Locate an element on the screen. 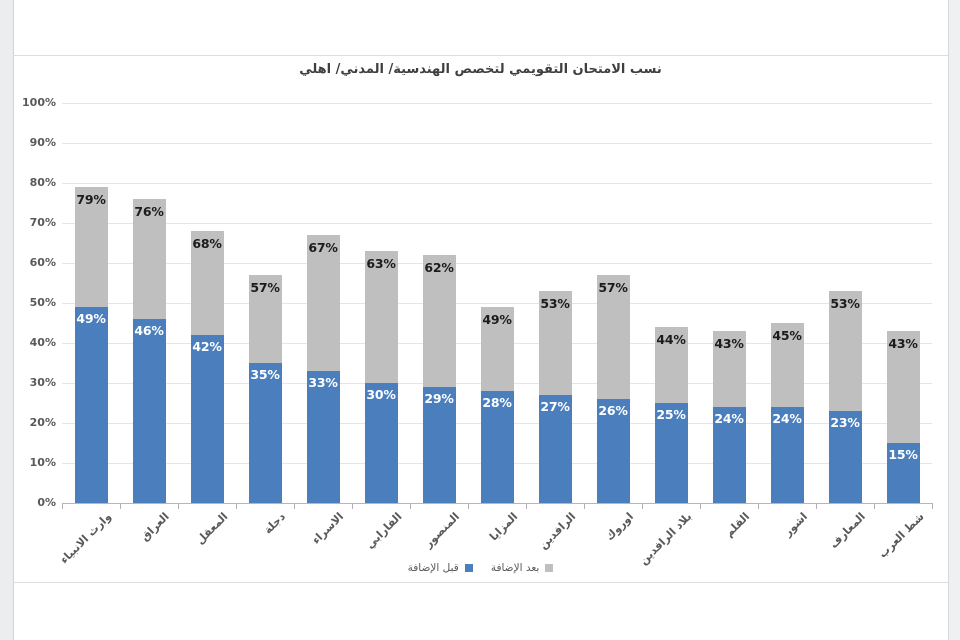 The image size is (960, 640). bar-before-label: 28% is located at coordinates (497, 402).